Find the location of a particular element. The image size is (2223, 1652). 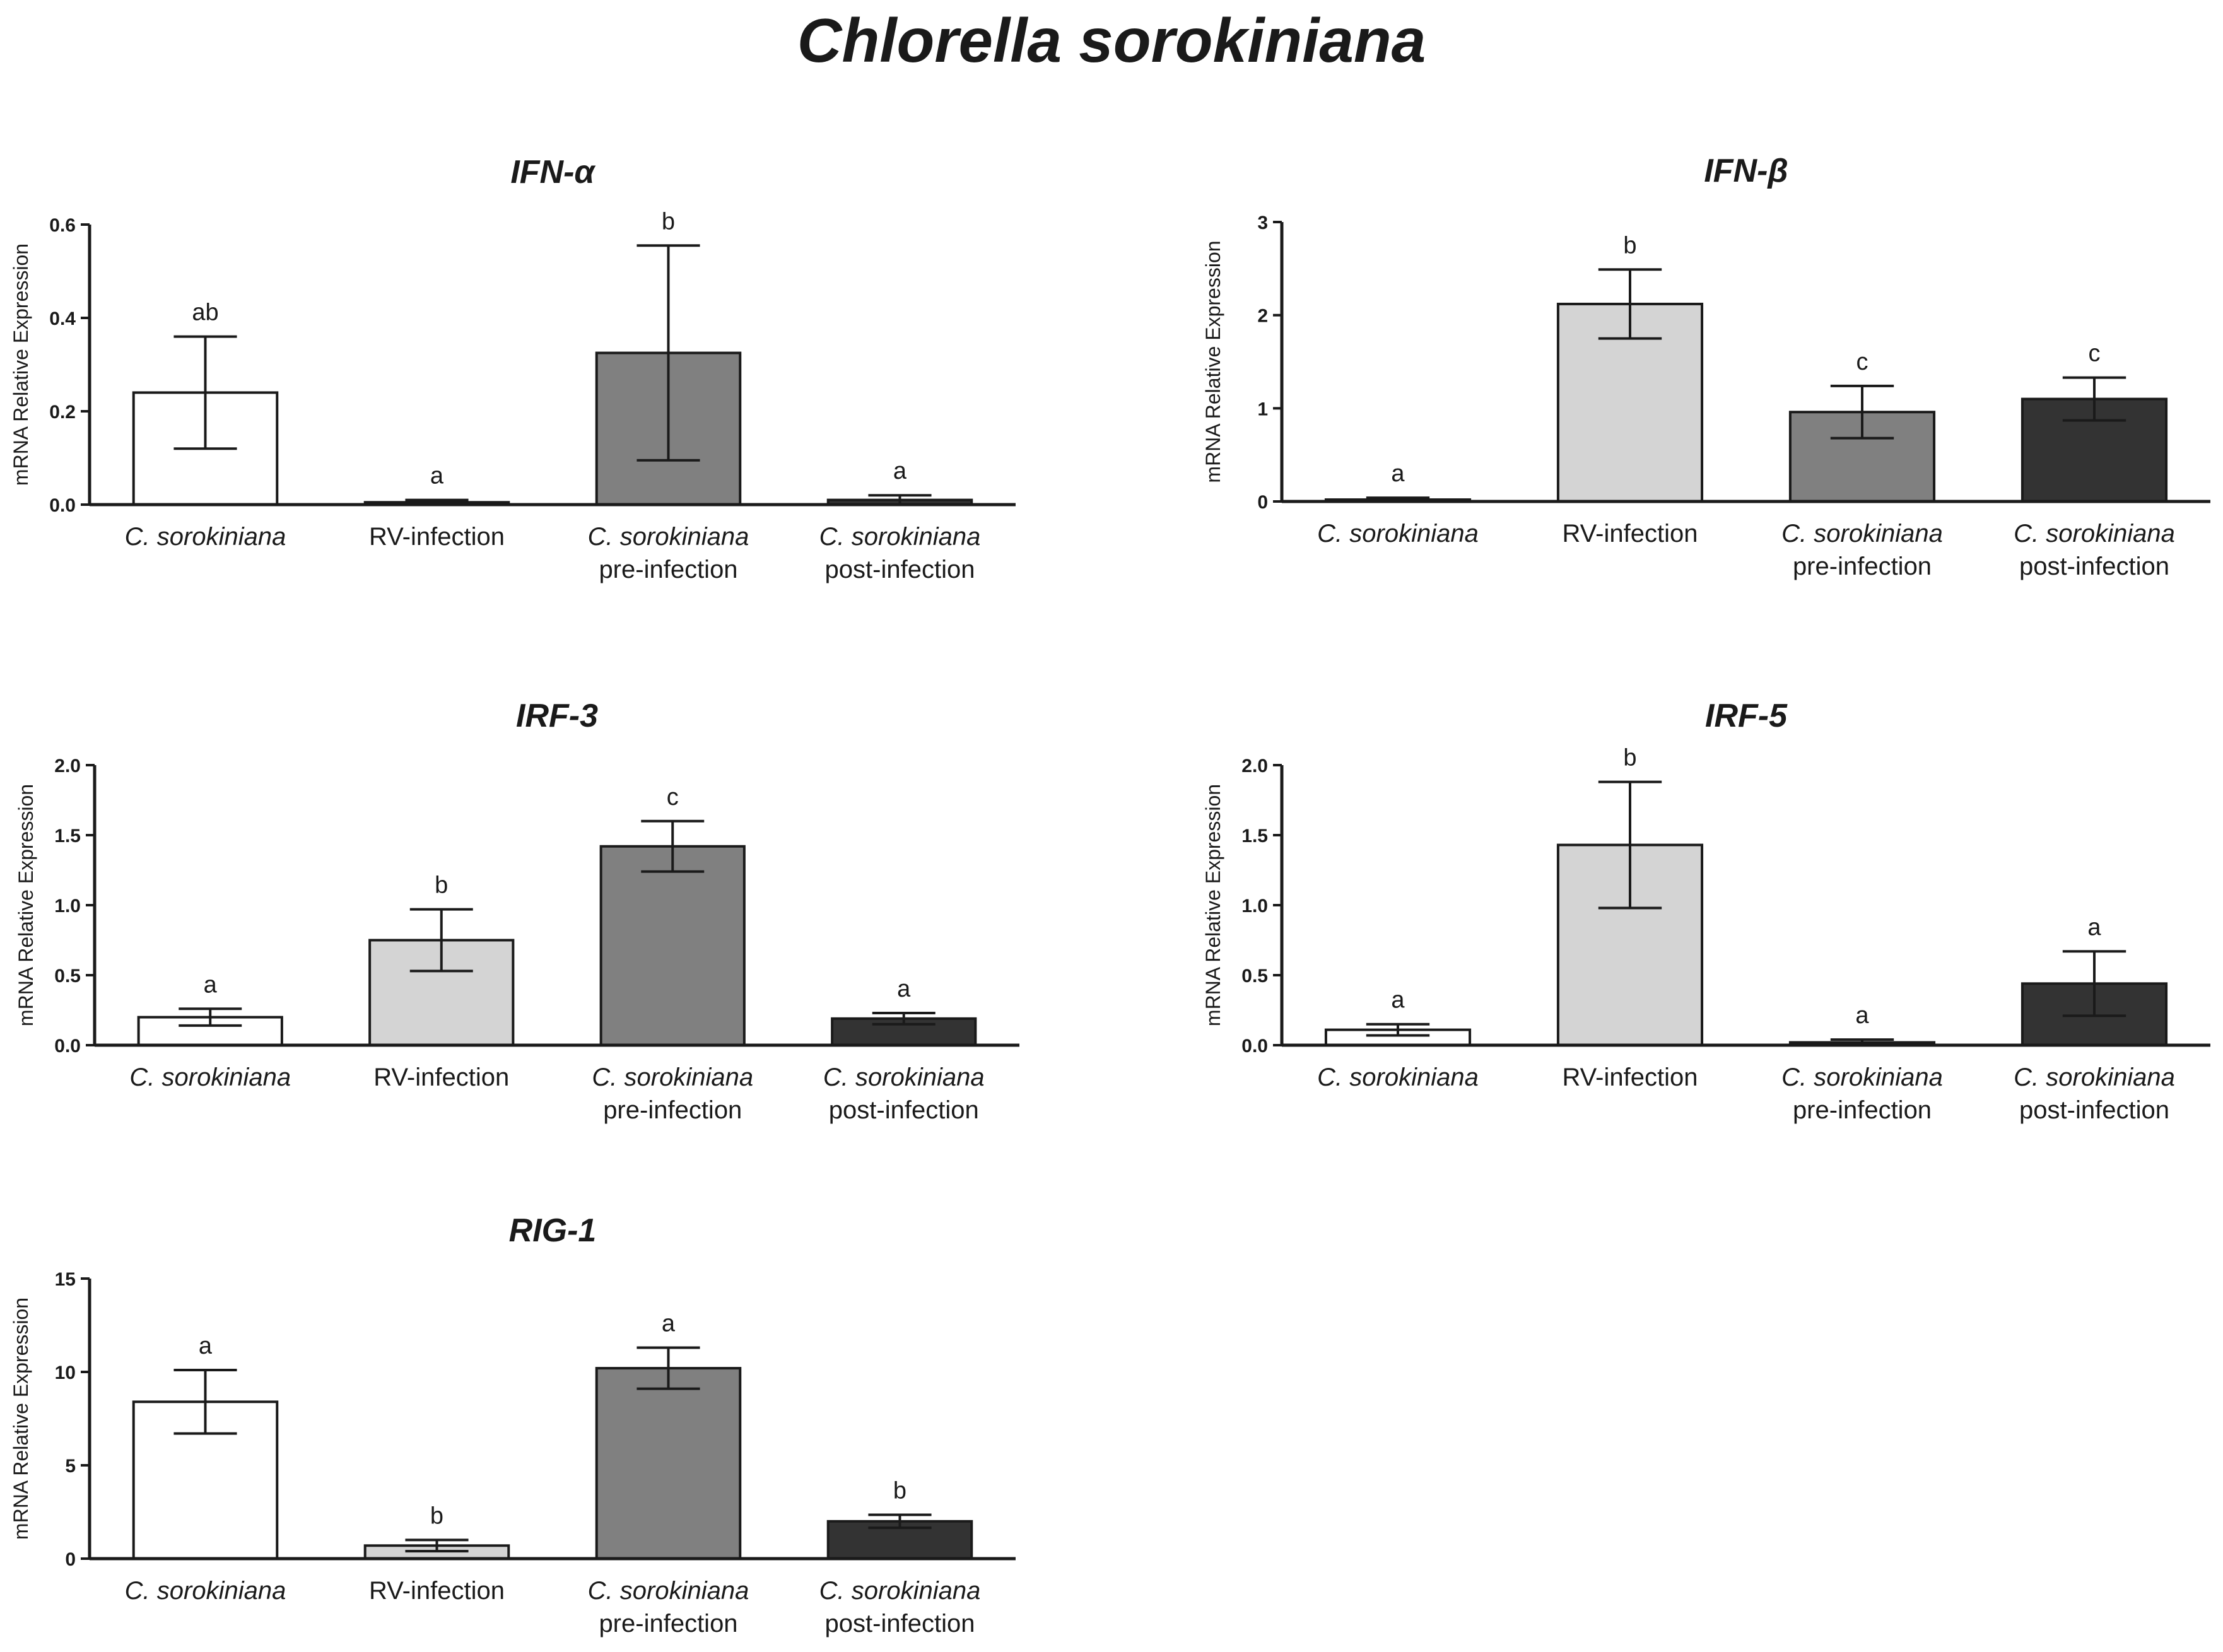

y-tick-label: 0.4 is located at coordinates (62, 318).